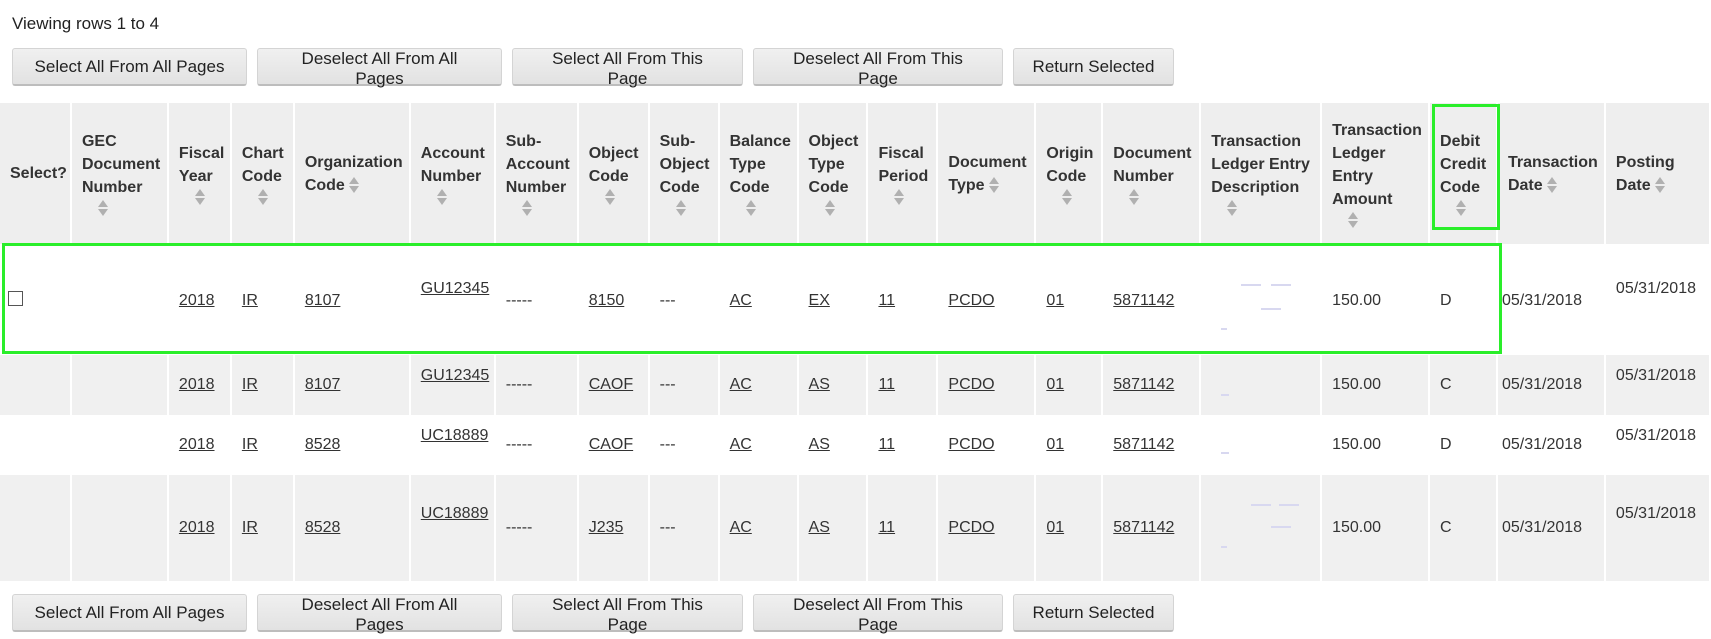 The width and height of the screenshot is (1711, 639). Describe the element at coordinates (684, 174) in the screenshot. I see `col-sub-object-code: Sub-Object Code` at that location.